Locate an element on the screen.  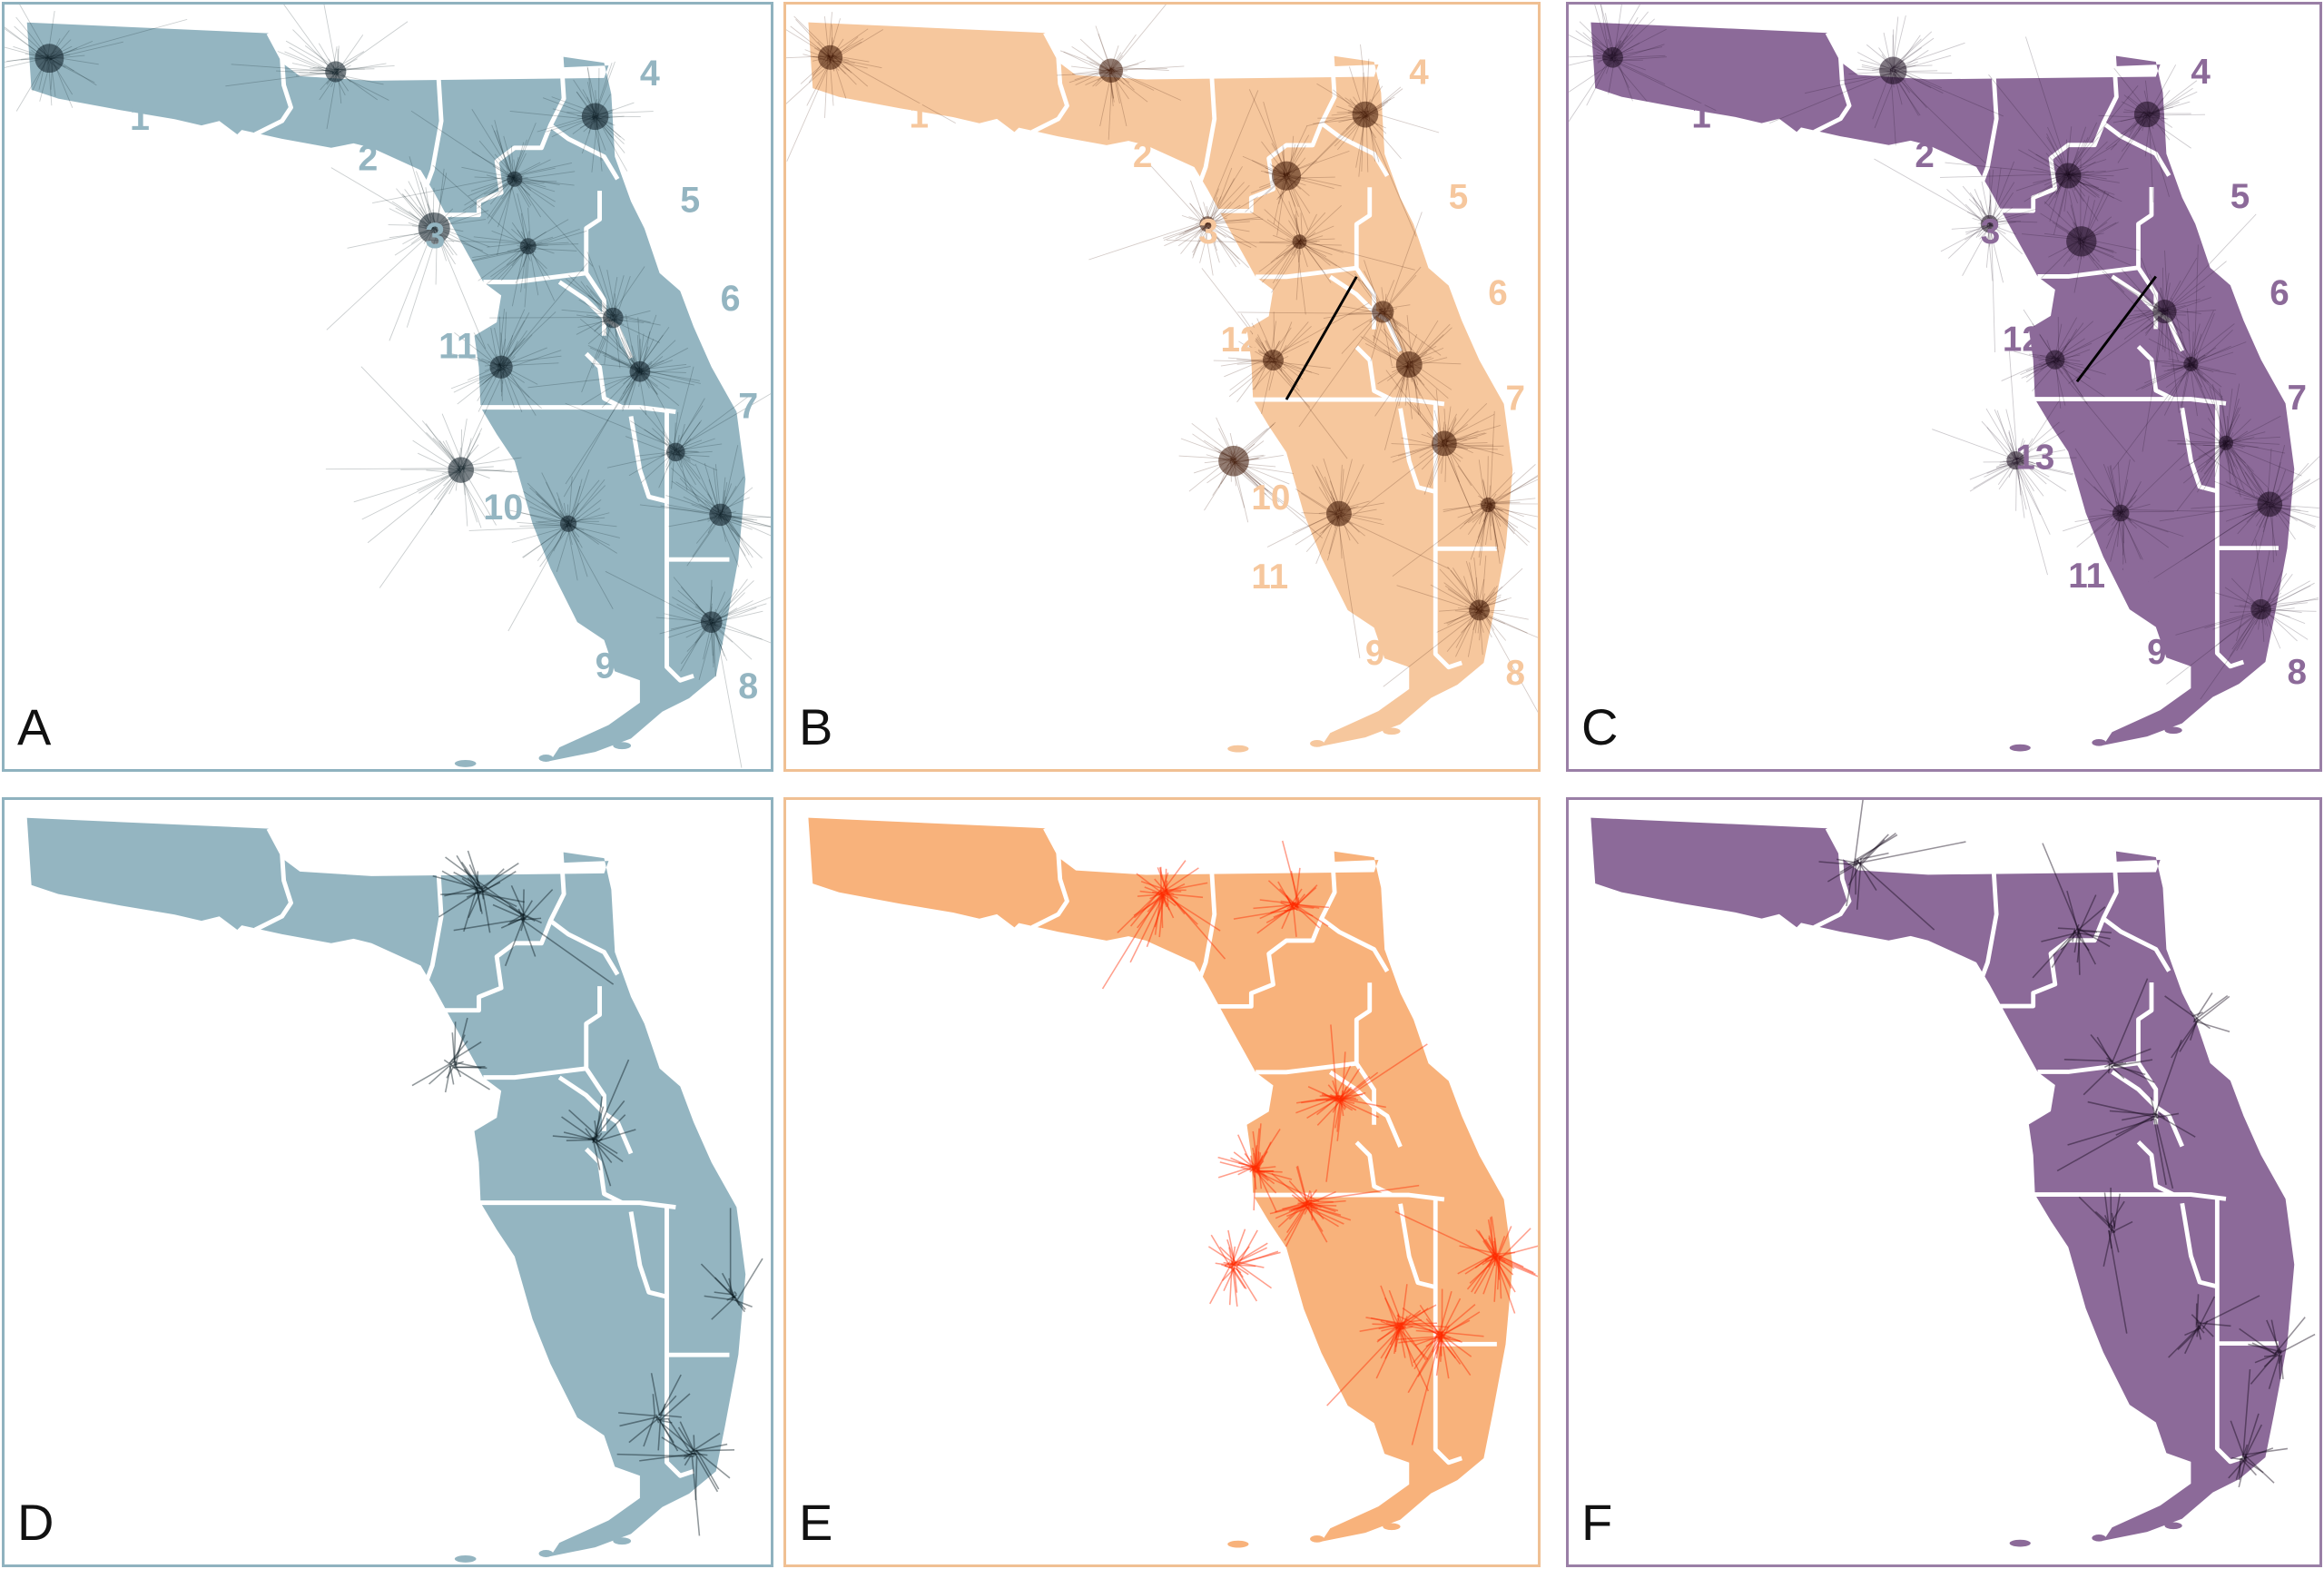
florida-state-shape is located at coordinates (1942, 1179).